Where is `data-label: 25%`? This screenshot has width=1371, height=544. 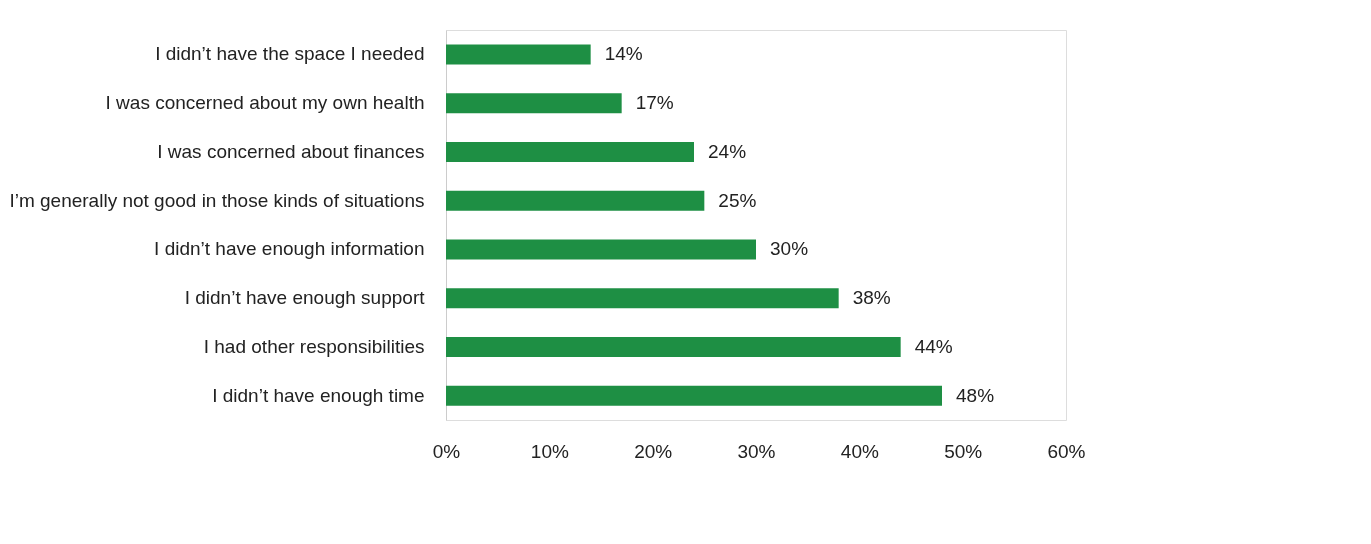
data-label: 25% is located at coordinates (737, 200).